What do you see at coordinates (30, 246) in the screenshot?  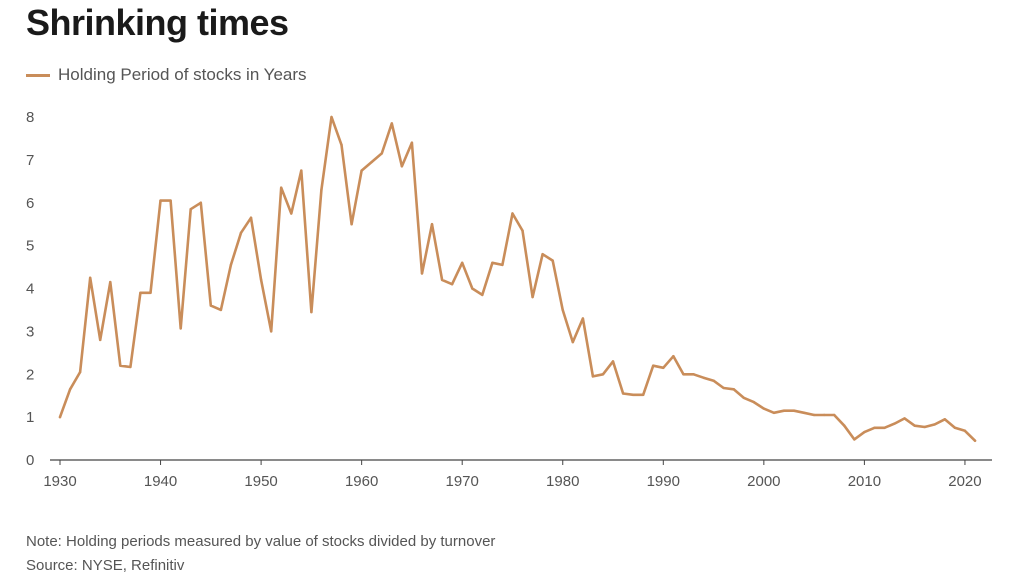 I see `y-tick-label: 5` at bounding box center [30, 246].